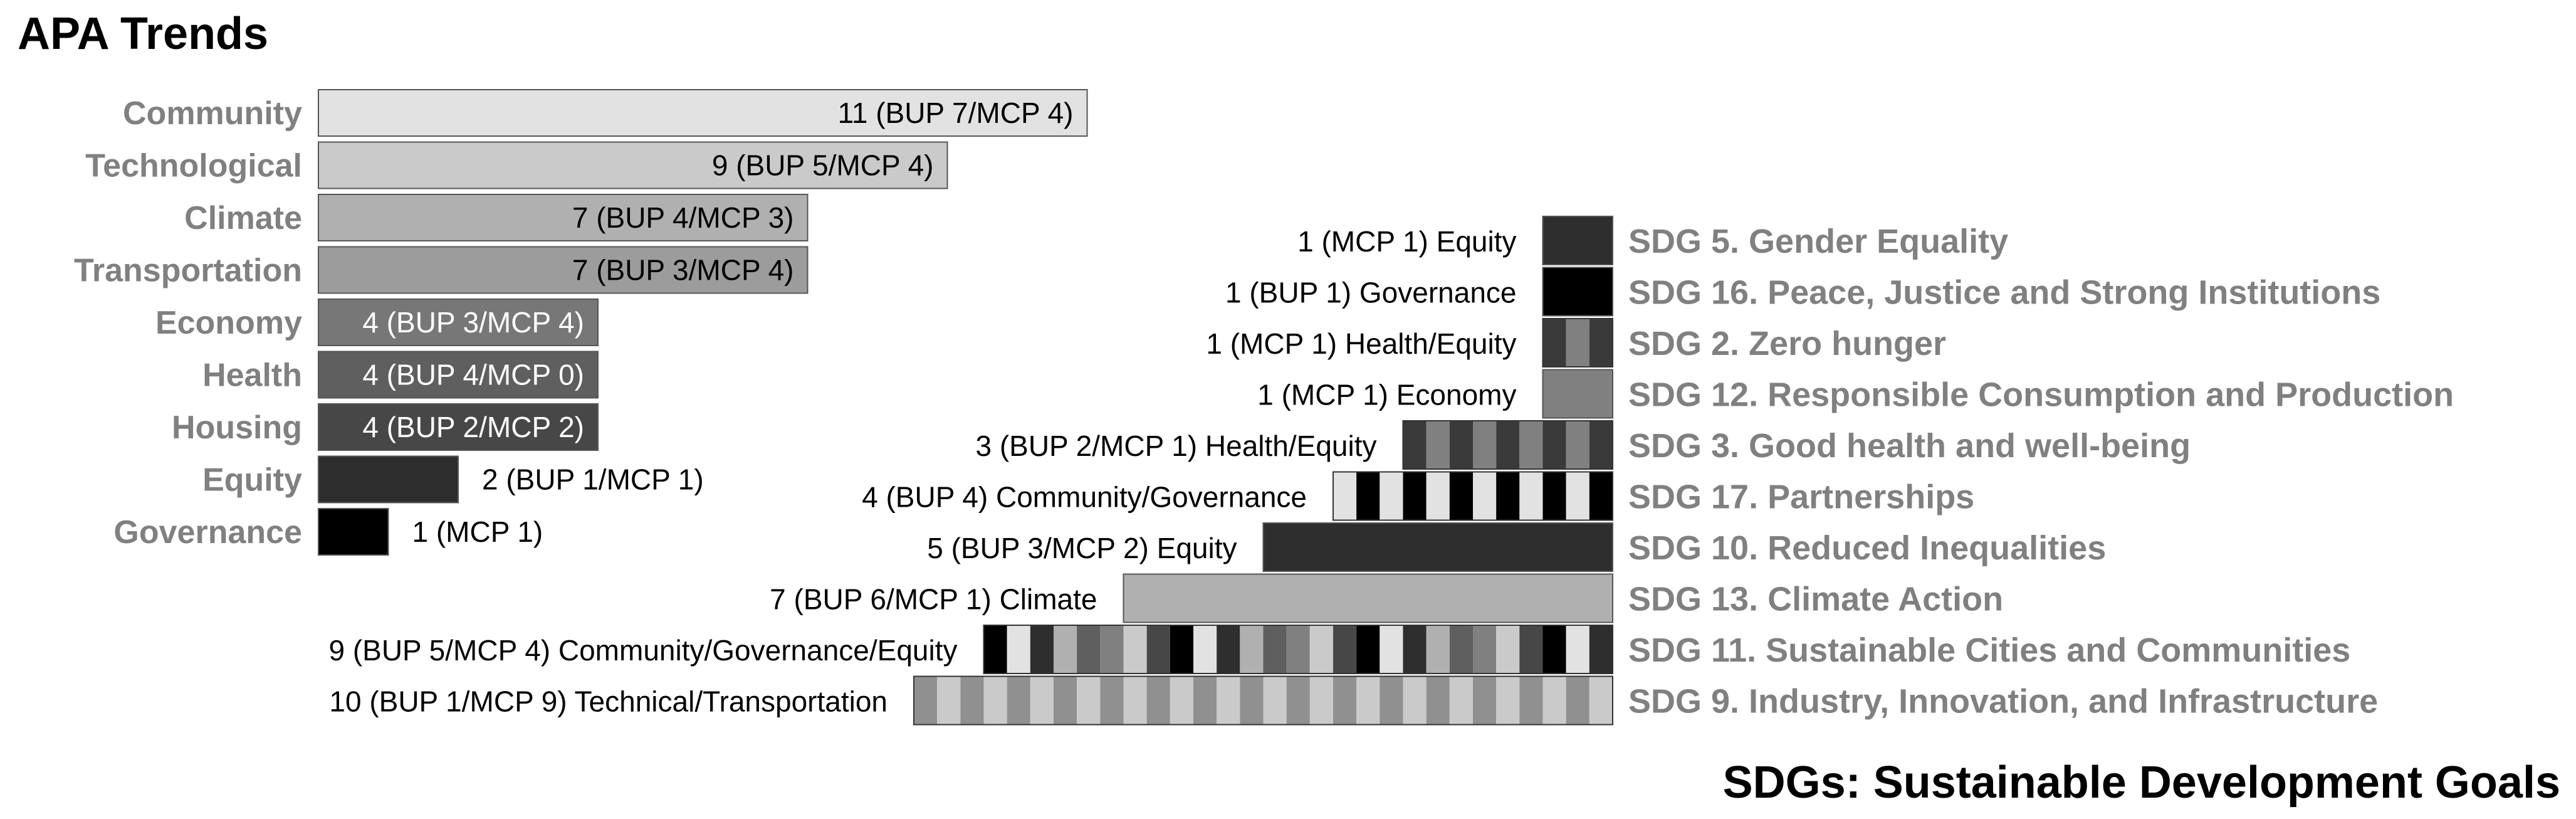 The width and height of the screenshot is (2576, 819). Describe the element at coordinates (477, 531) in the screenshot. I see `apa-value-label-governance: 1 (MCP 1)` at that location.